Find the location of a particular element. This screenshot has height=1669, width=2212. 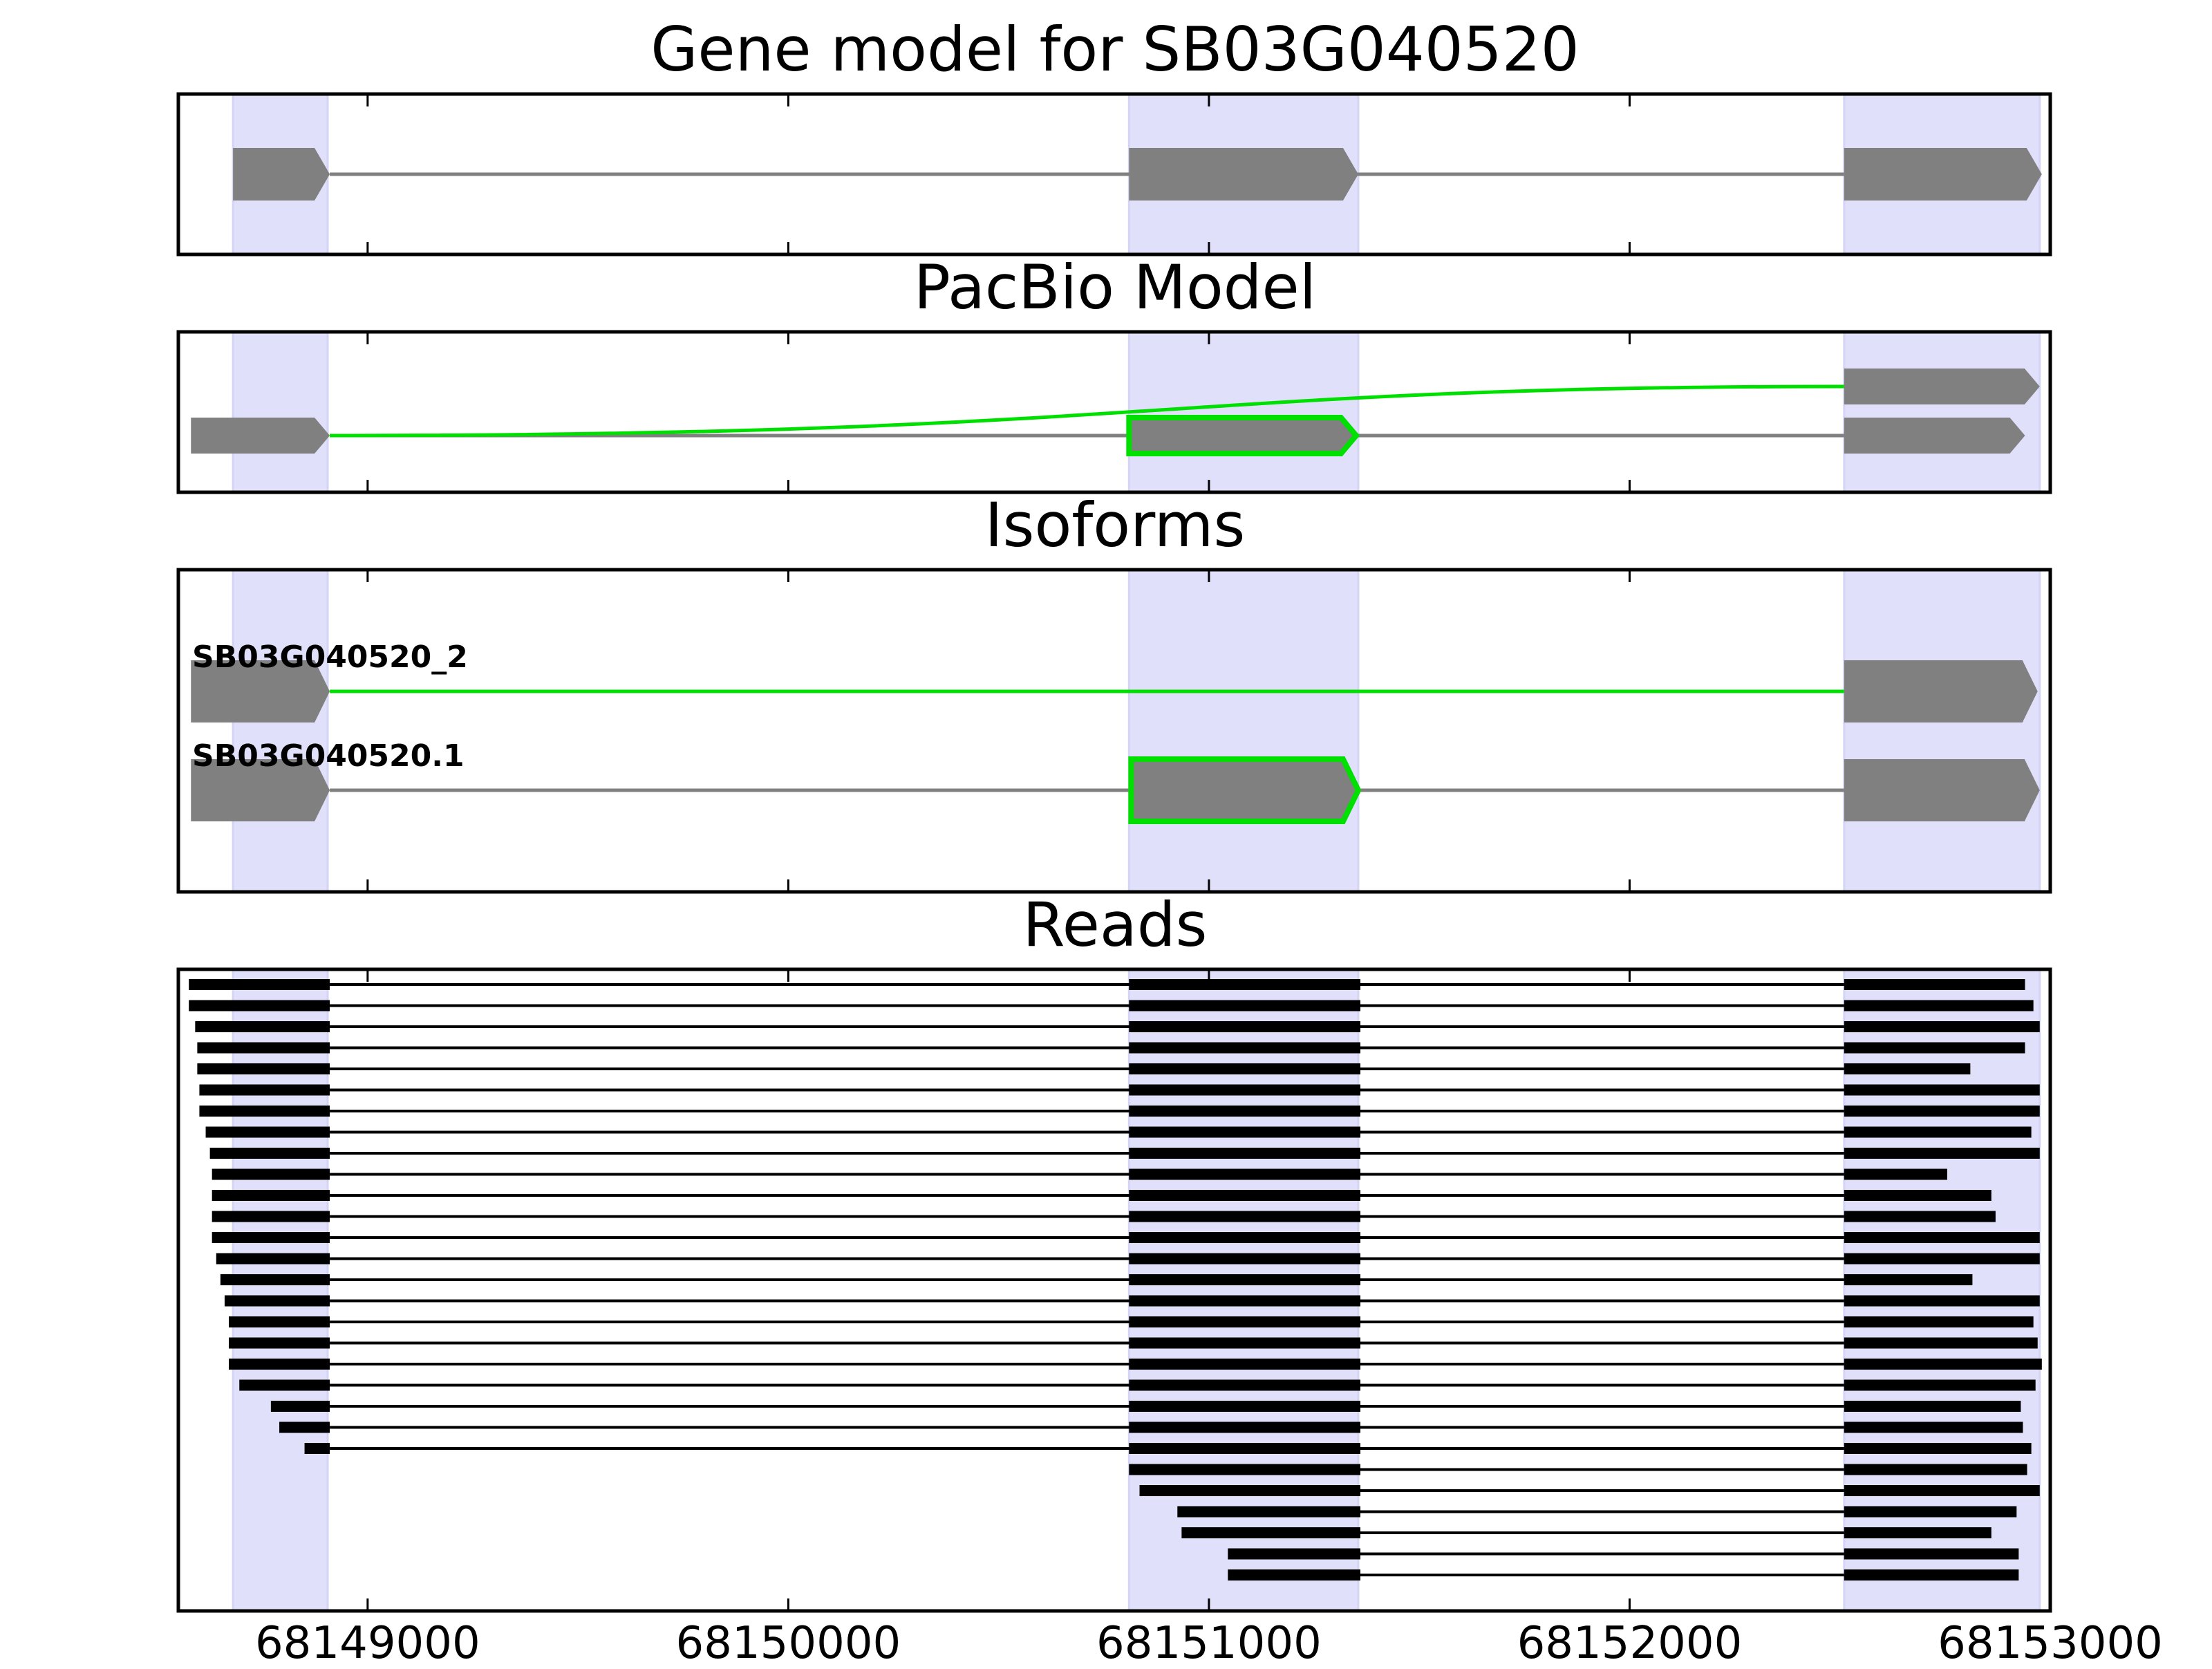

pacbio-model-title: PacBio Model is located at coordinates (1115, 287).